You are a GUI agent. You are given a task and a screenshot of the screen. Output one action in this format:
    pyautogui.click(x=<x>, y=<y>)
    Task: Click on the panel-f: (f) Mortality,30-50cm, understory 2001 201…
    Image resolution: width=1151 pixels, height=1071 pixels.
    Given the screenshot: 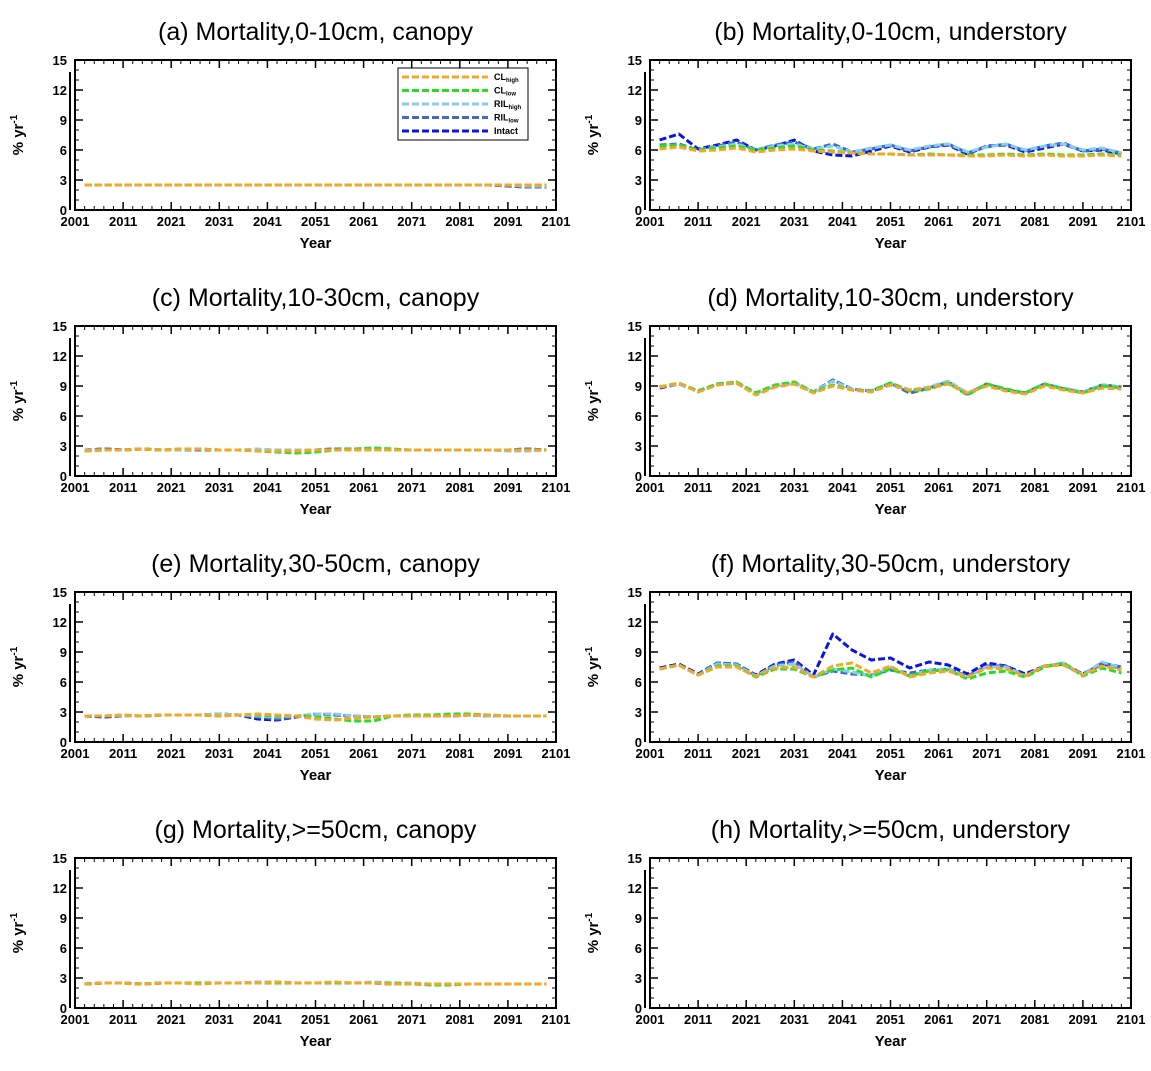 What is the action you would take?
    pyautogui.click(x=864, y=667)
    